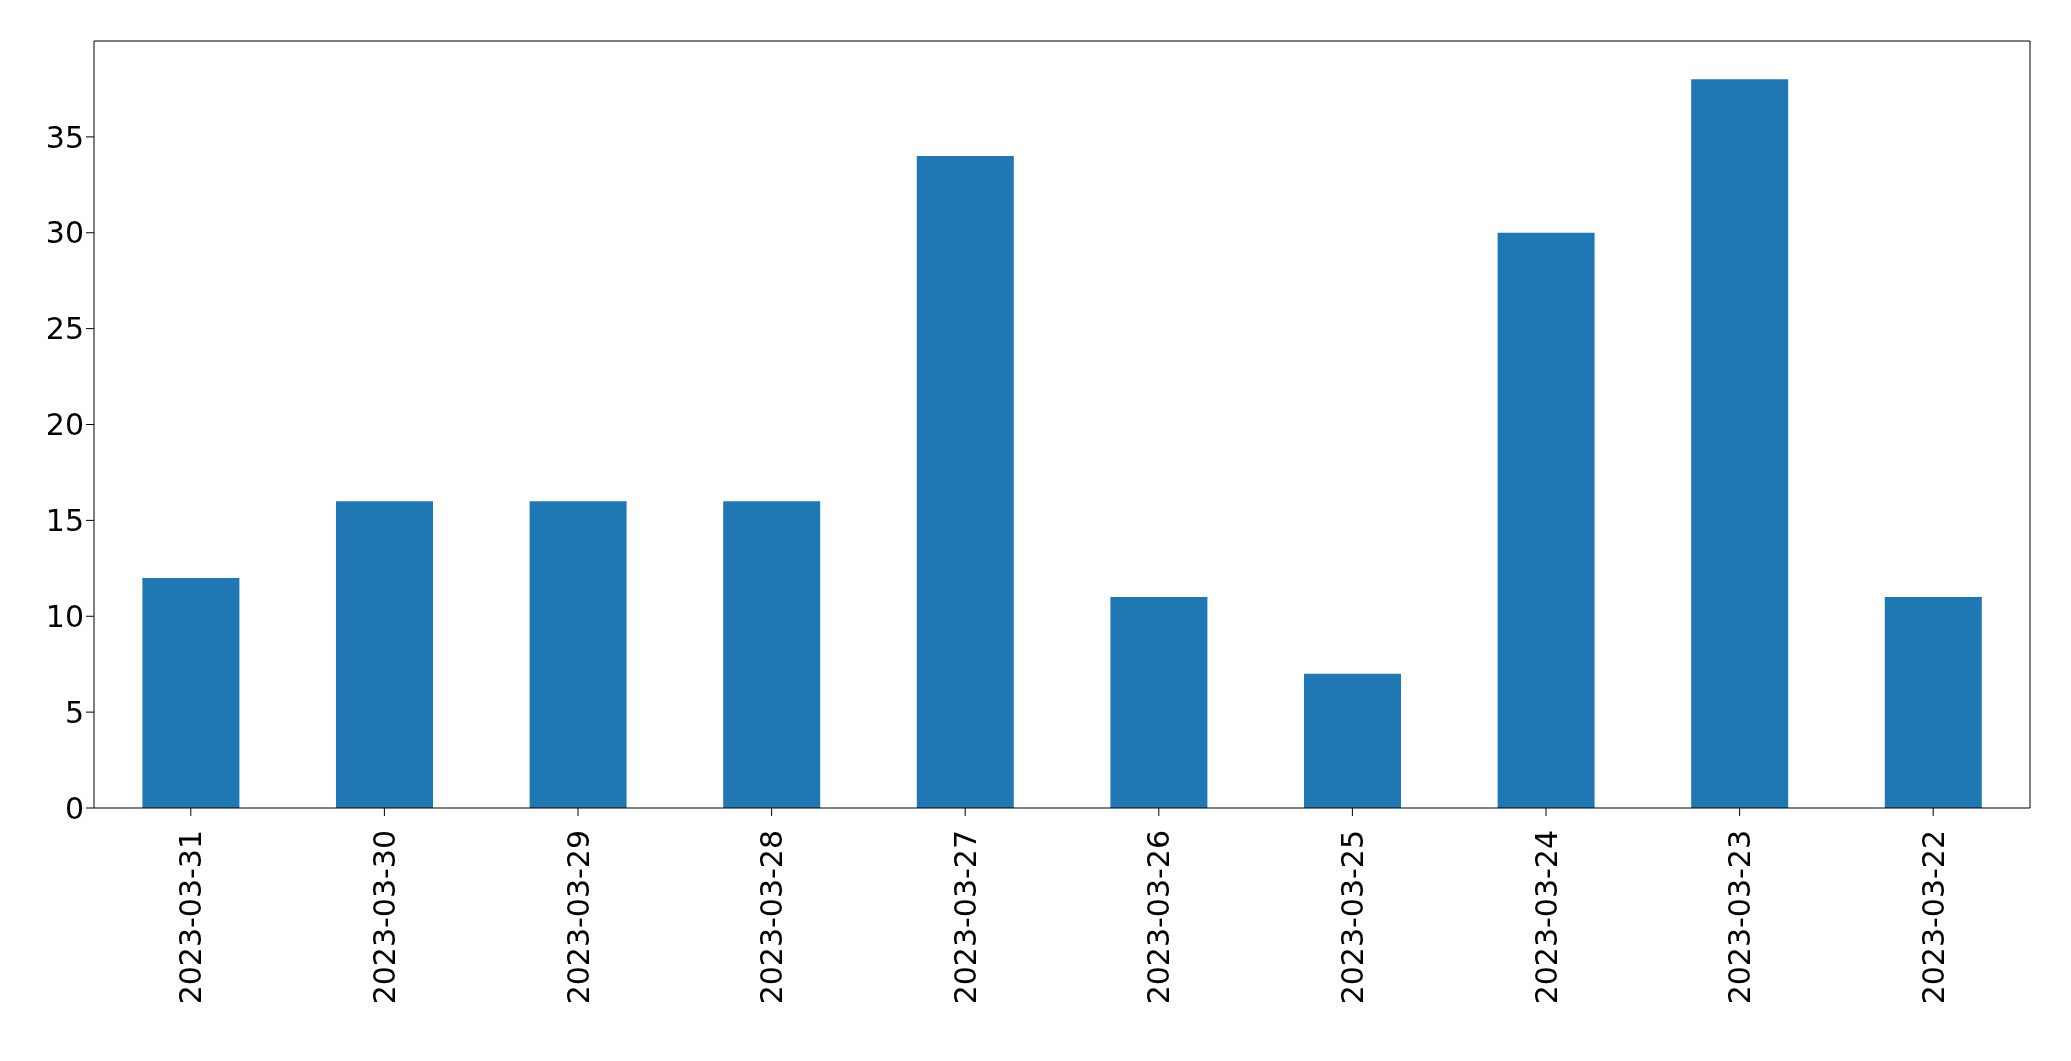  Describe the element at coordinates (384, 917) in the screenshot. I see `x-tick-label: 2023-03-30` at that location.